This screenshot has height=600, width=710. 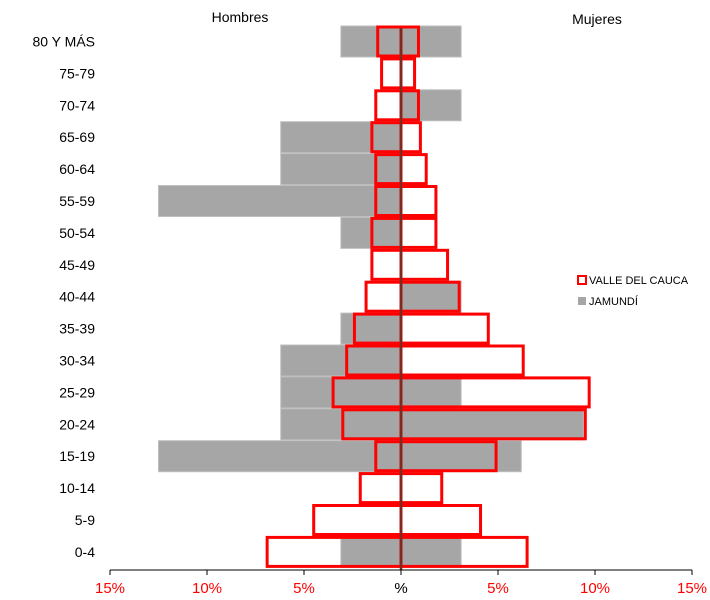 What do you see at coordinates (77, 265) in the screenshot?
I see `age-label-45-49: 45-49` at bounding box center [77, 265].